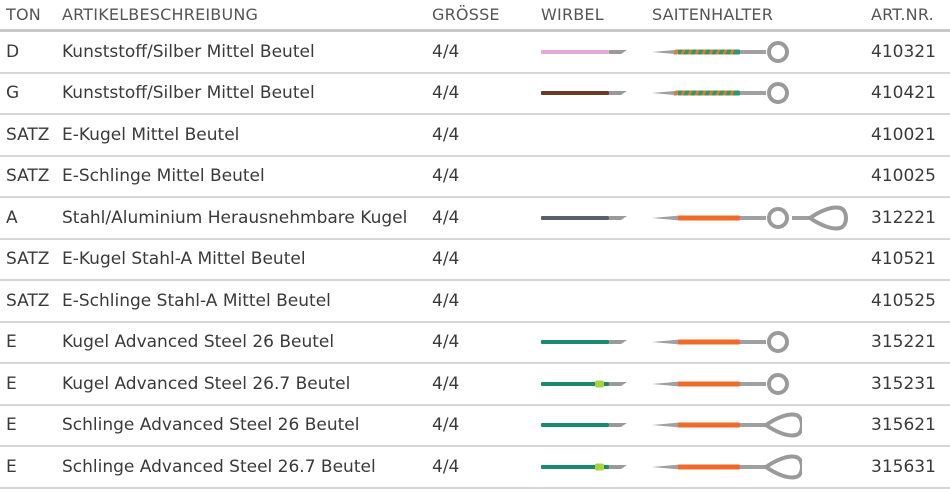 Image resolution: width=950 pixels, height=493 pixels. I want to click on header-size: GRÖSSE, so click(466, 14).